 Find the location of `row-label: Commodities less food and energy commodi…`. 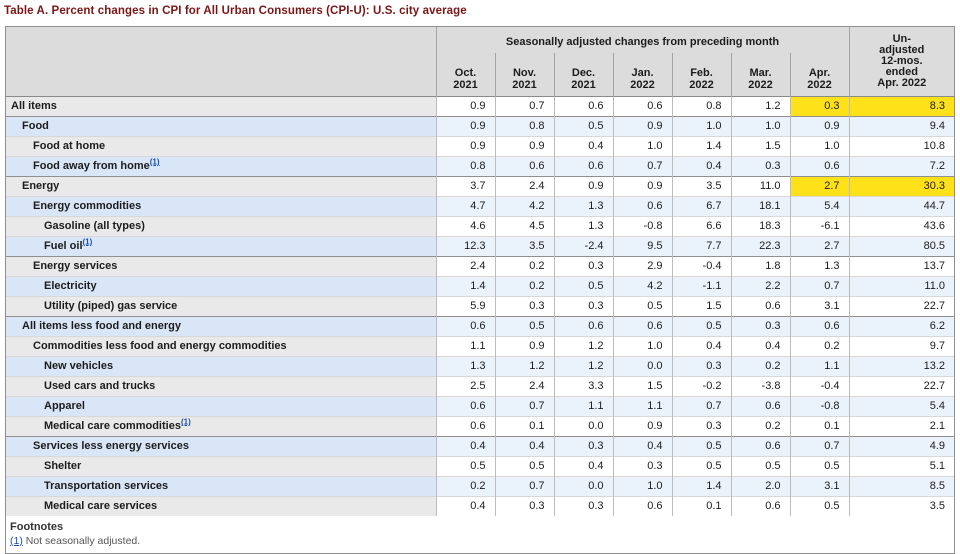

row-label: Commodities less food and energy commodi… is located at coordinates (221, 346).